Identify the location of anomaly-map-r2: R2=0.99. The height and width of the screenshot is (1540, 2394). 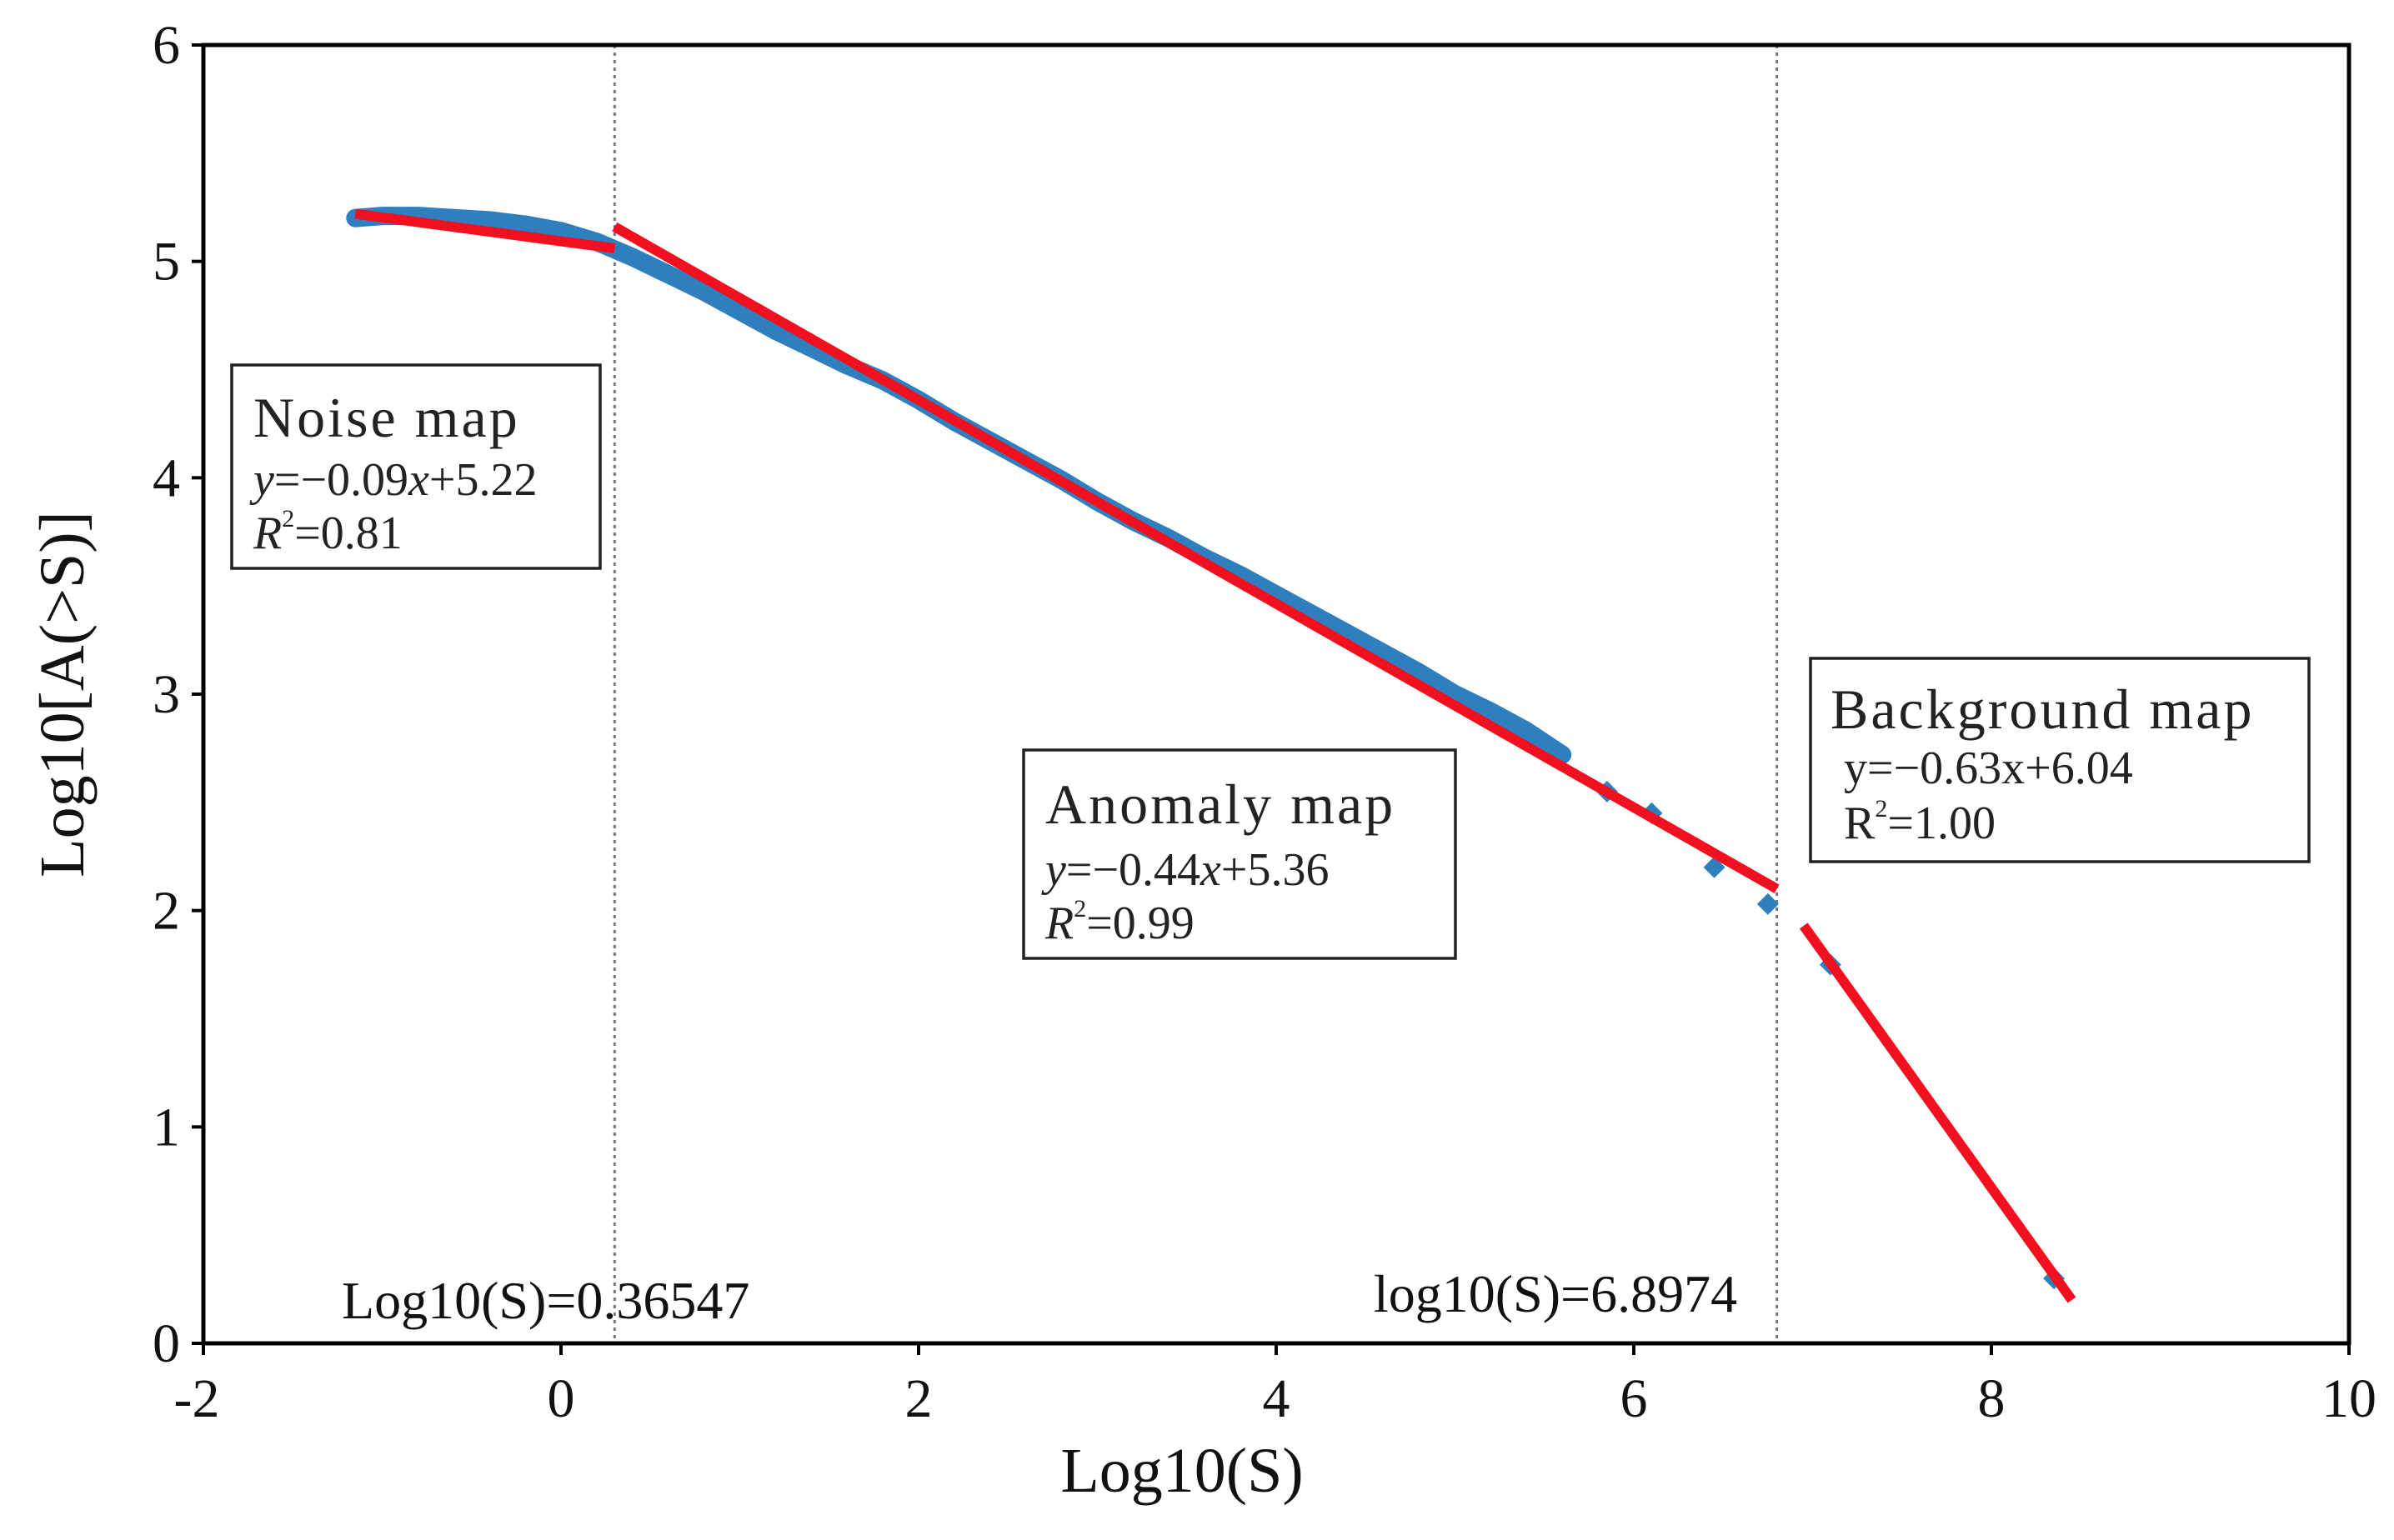
(1119, 922).